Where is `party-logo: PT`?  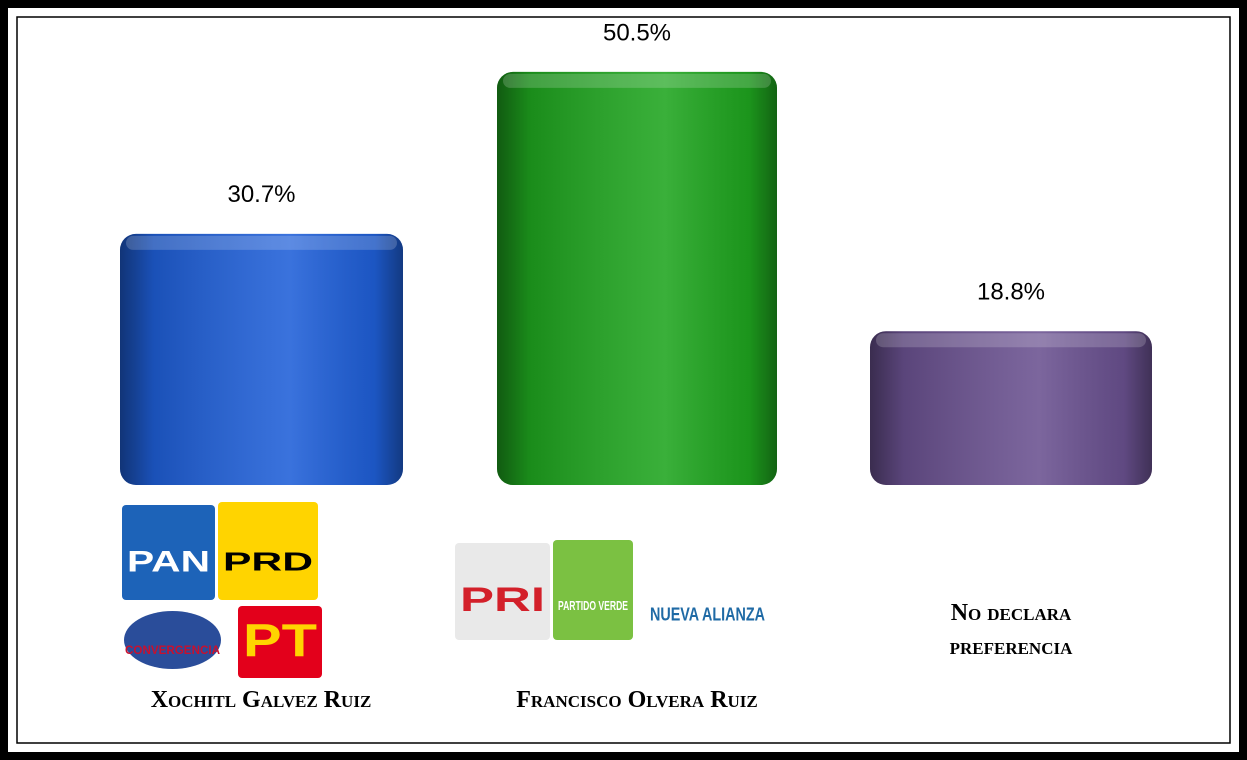 party-logo: PT is located at coordinates (280, 642).